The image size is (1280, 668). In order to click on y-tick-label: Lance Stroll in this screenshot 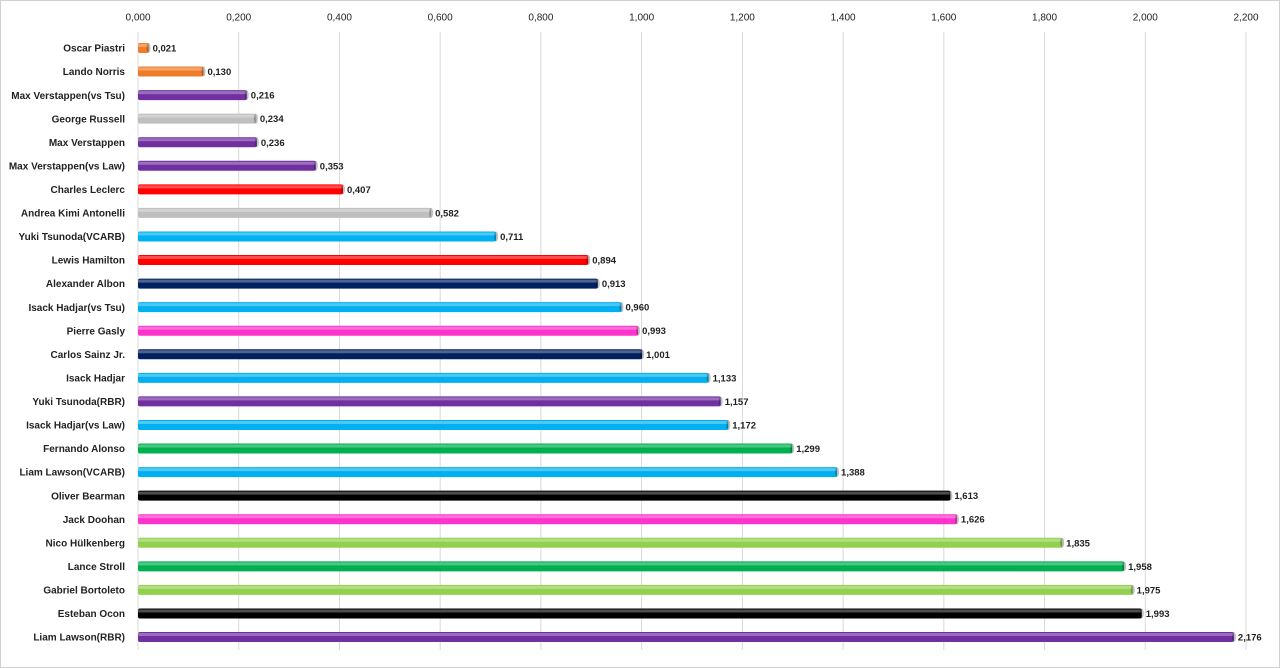, I will do `click(96, 567)`.